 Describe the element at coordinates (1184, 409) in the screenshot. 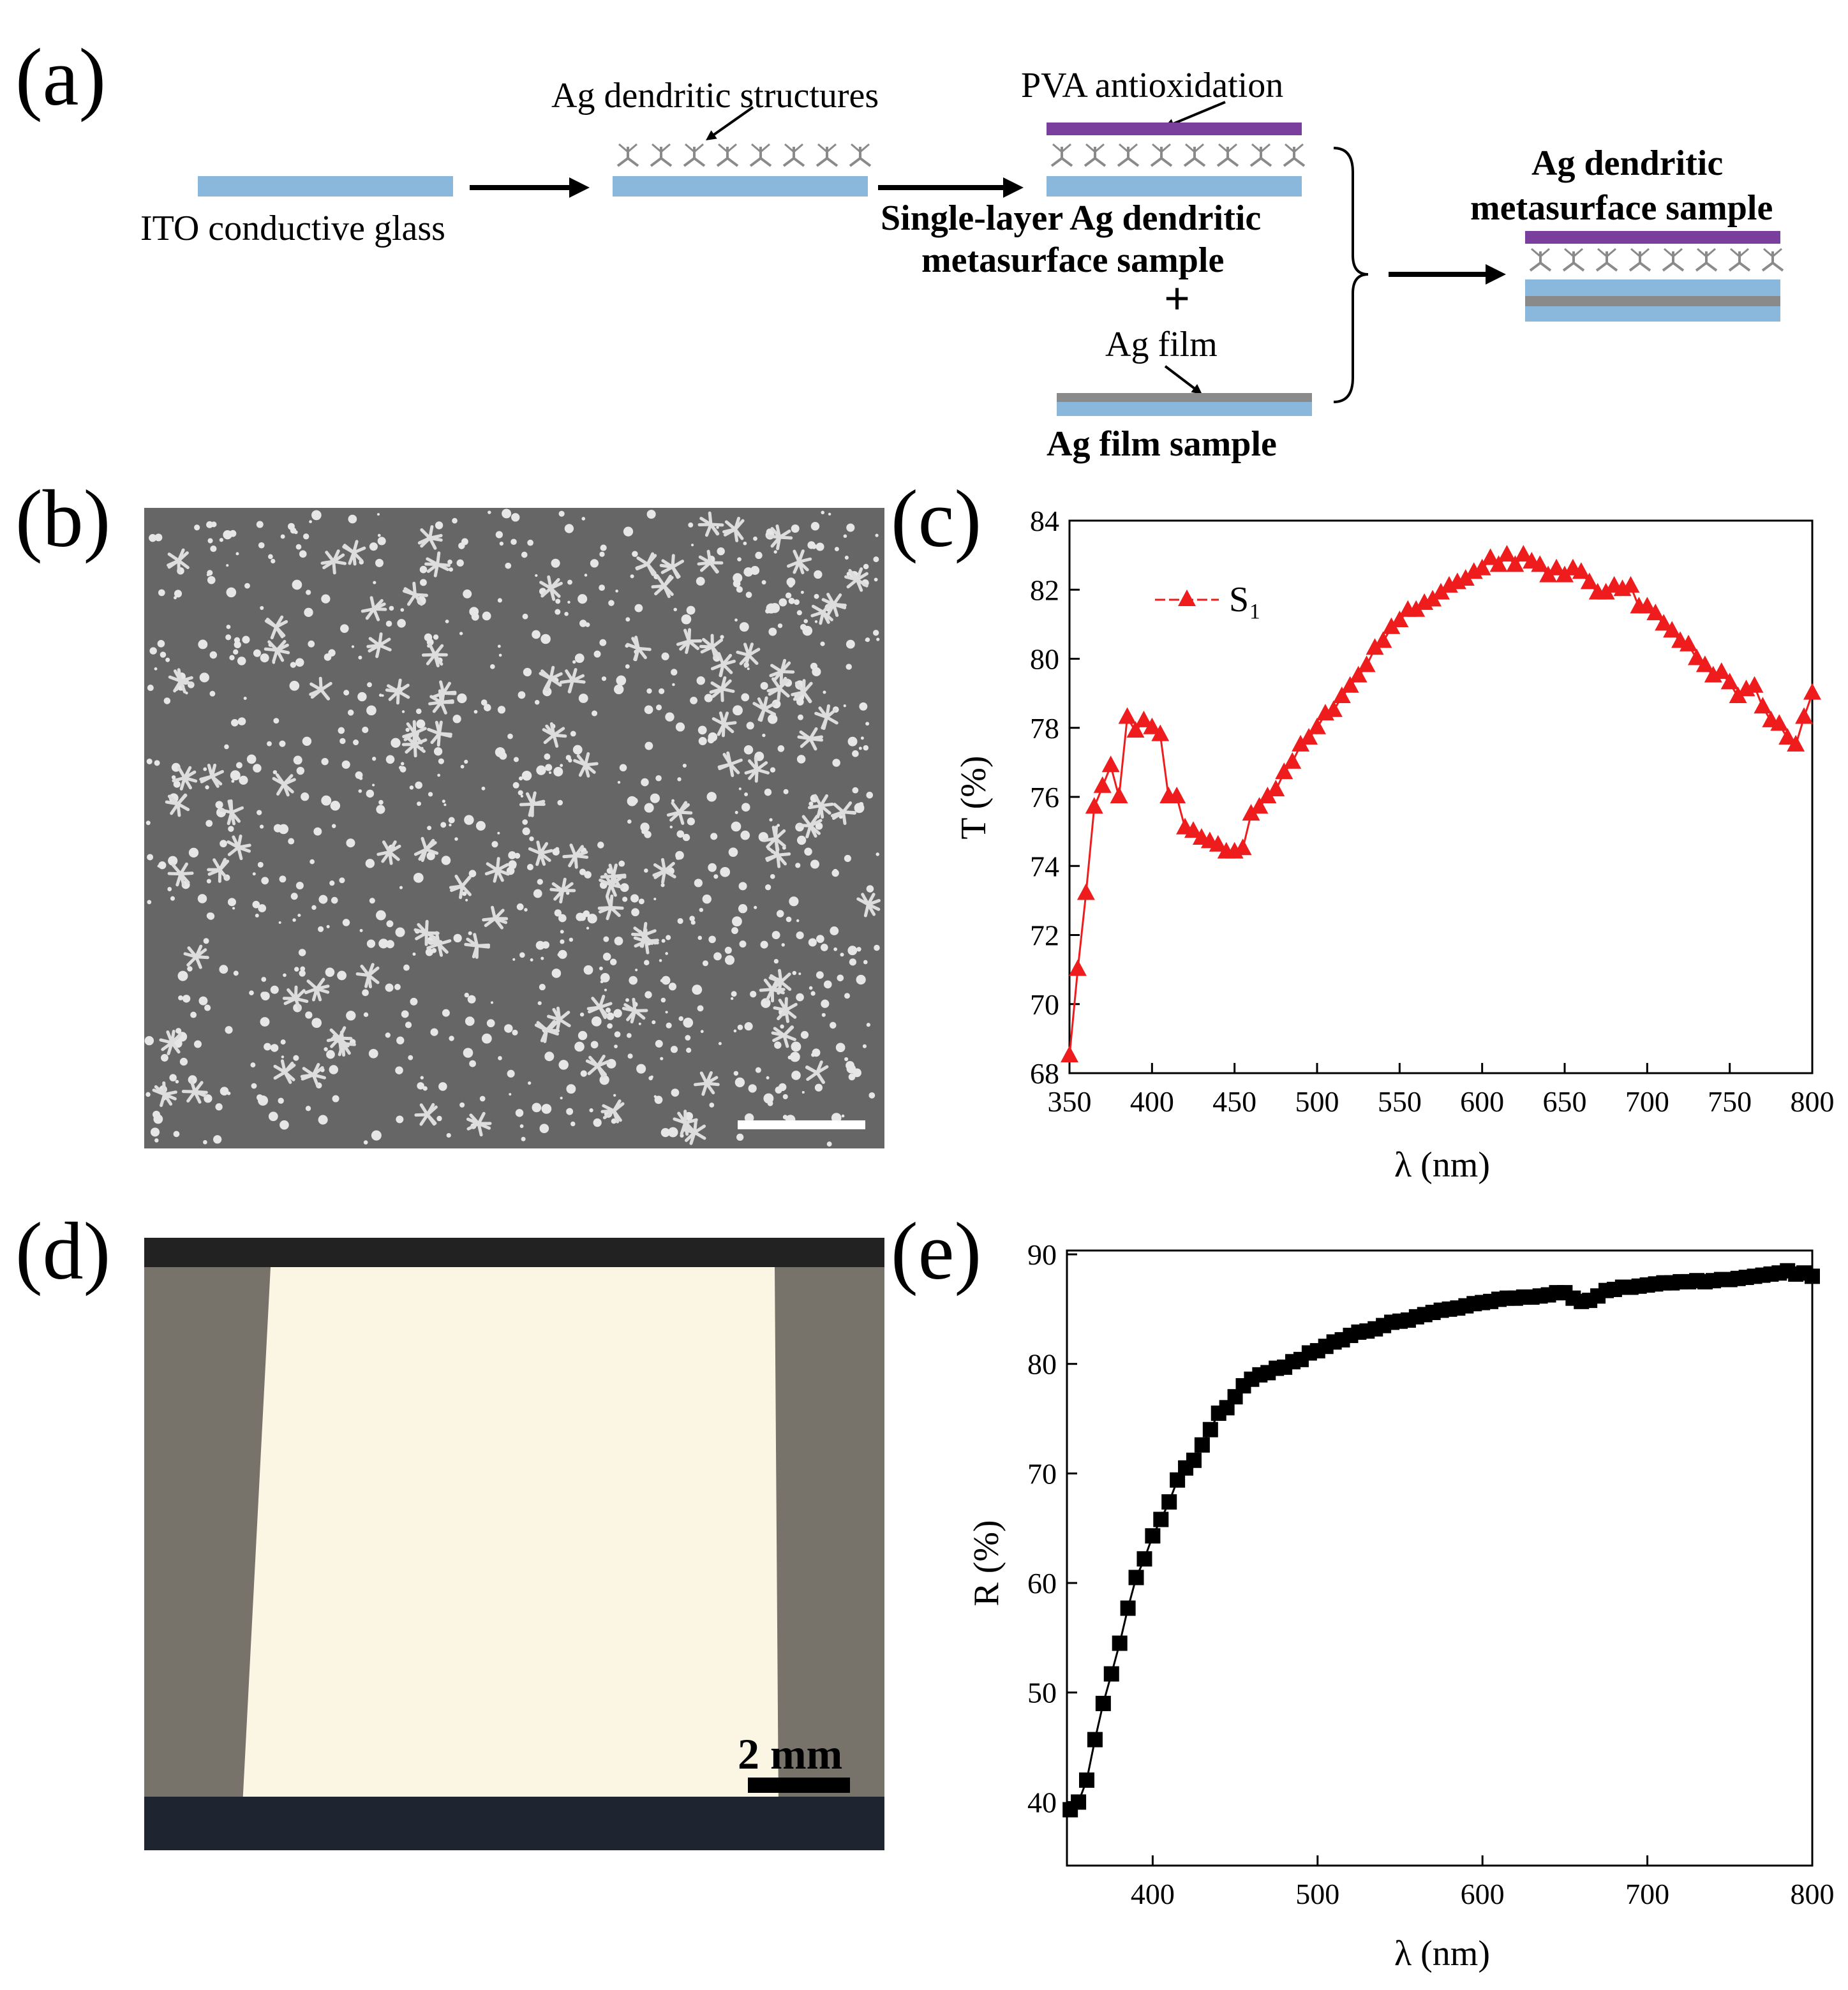

I see `ito-layer` at that location.